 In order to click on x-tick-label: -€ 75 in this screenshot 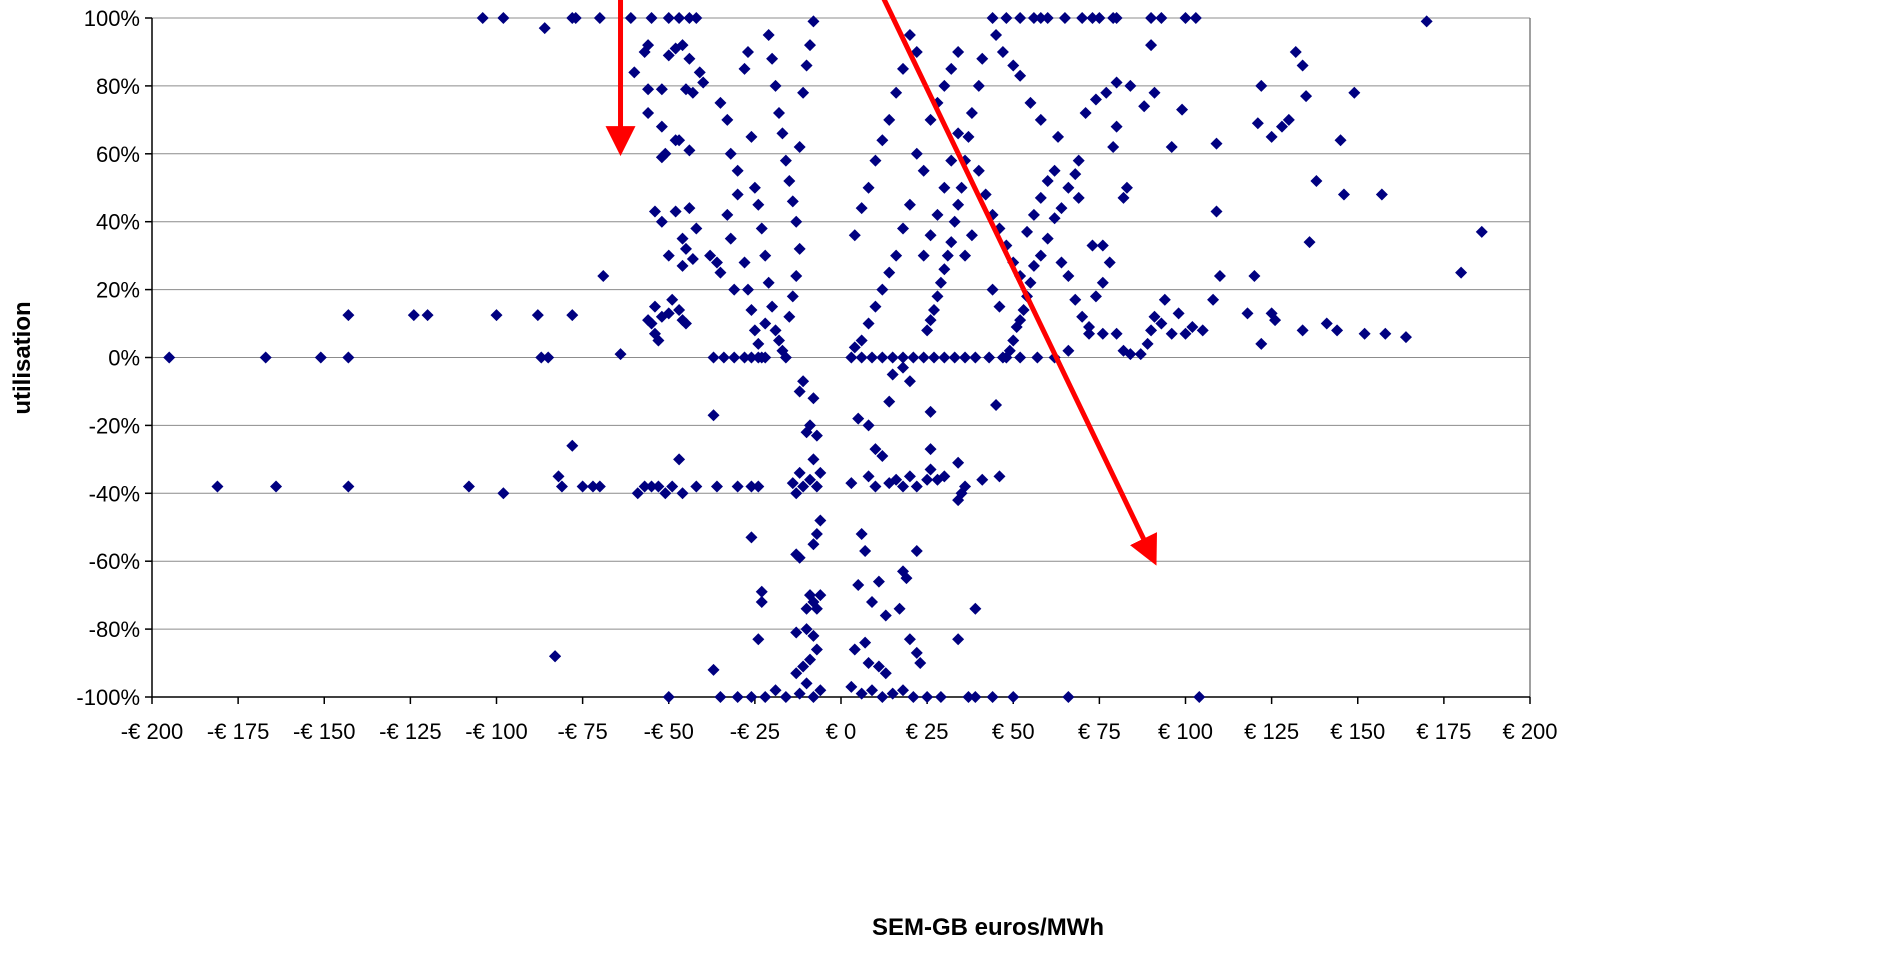, I will do `click(583, 731)`.